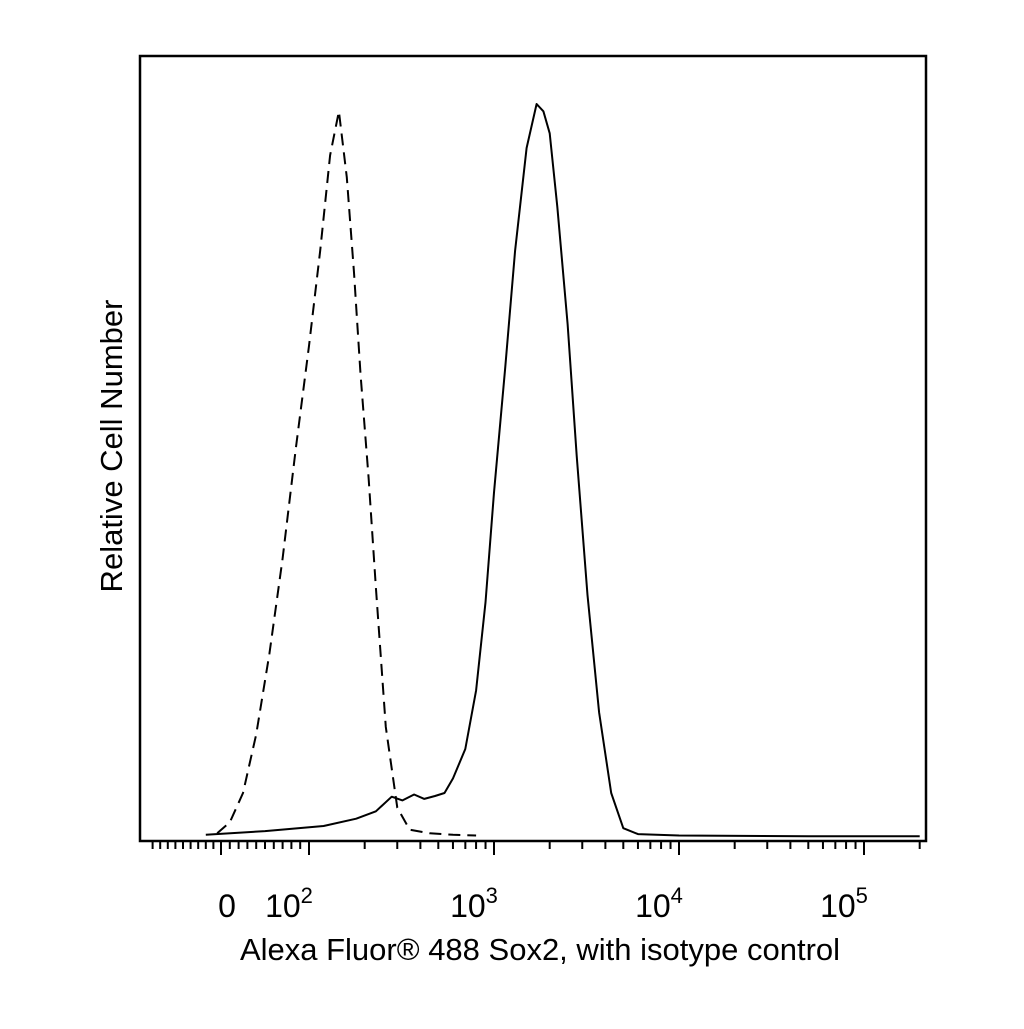 The width and height of the screenshot is (1024, 1029). Describe the element at coordinates (844, 903) in the screenshot. I see `x-tick-label: 10⁵` at that location.